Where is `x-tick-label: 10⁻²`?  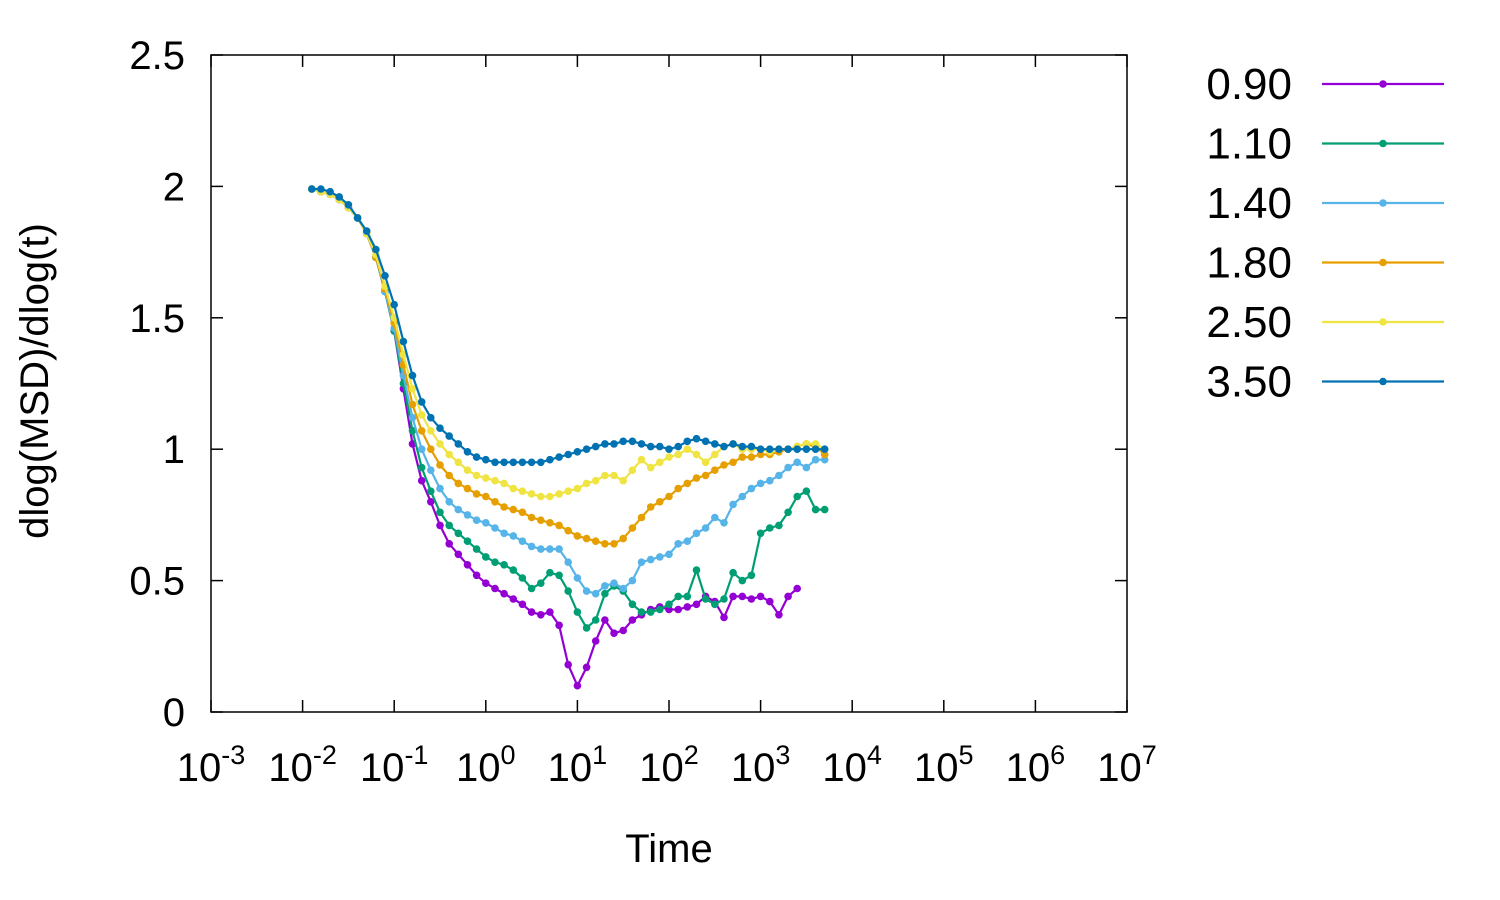 x-tick-label: 10⁻² is located at coordinates (302, 765).